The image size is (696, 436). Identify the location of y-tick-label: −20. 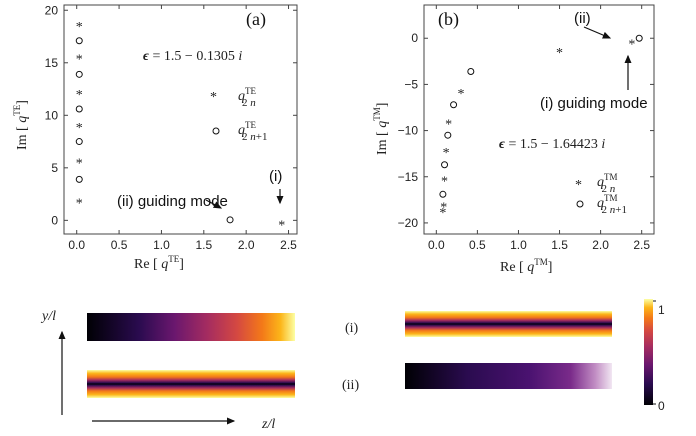
(408, 223).